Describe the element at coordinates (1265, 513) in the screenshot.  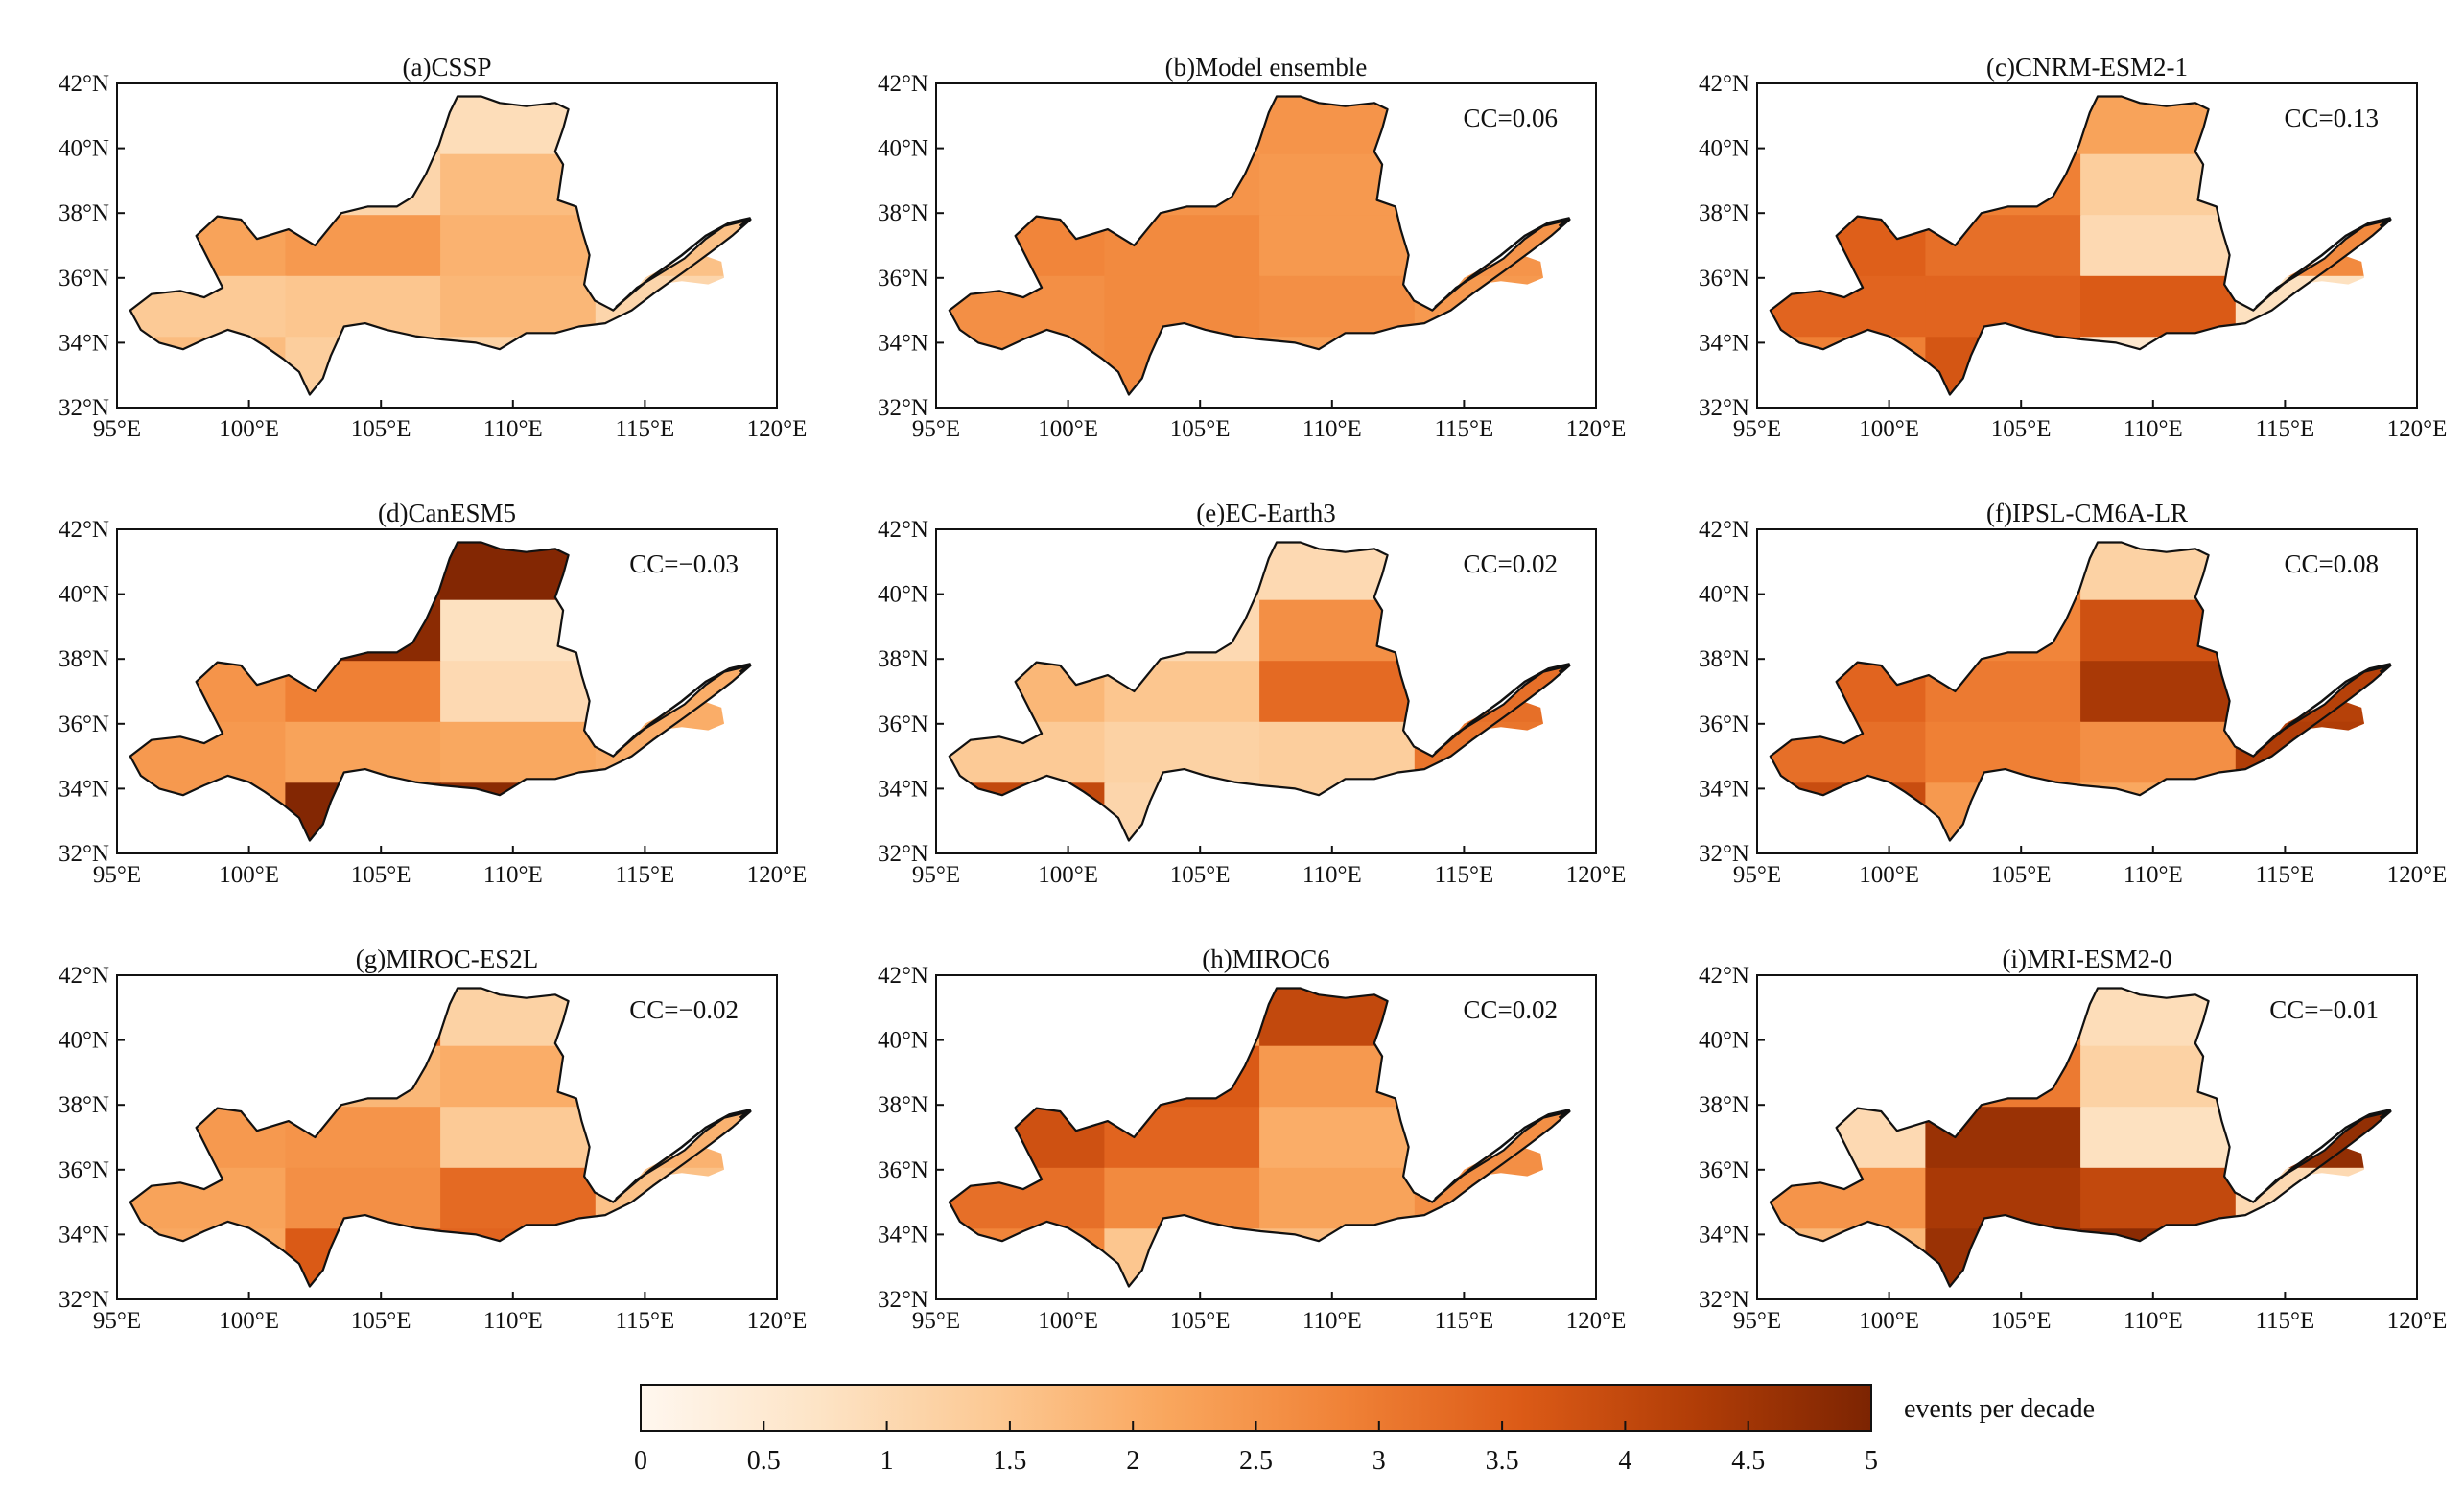
I see `panel-title: (e)EC-Earth3` at that location.